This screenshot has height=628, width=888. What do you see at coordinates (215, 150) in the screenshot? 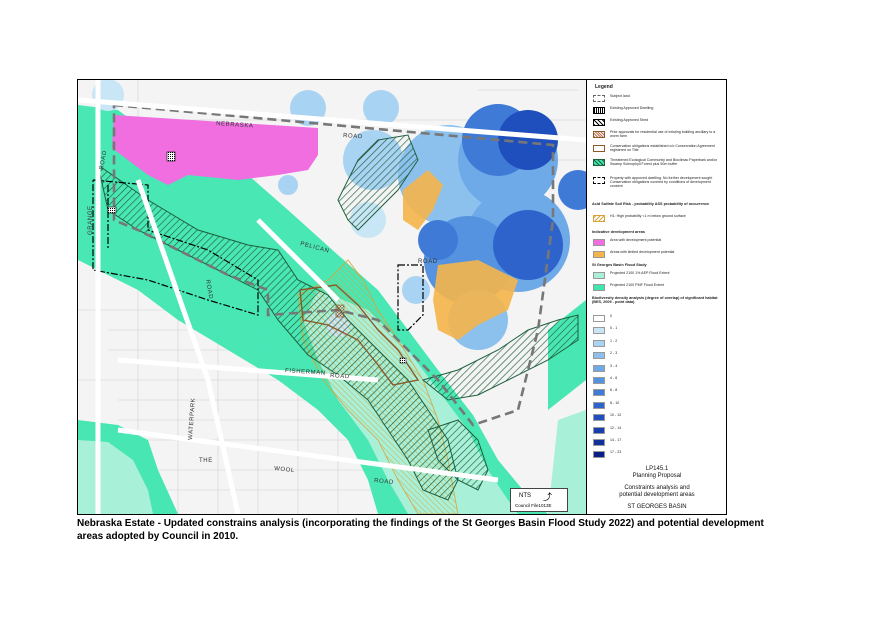
I see `development-potential-area` at bounding box center [215, 150].